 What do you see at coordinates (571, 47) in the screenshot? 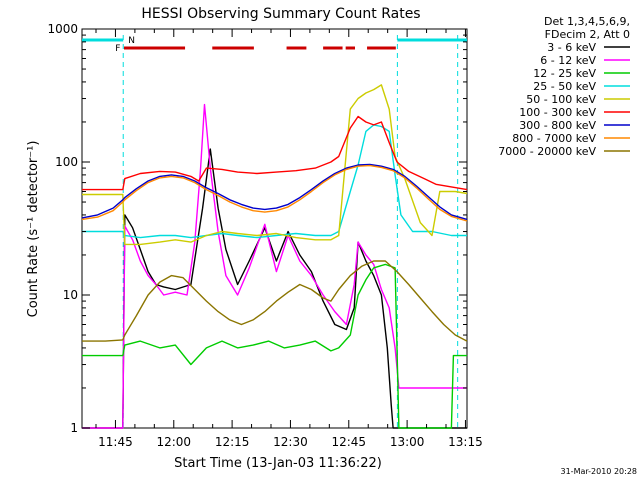
I see `legend-label-1: 3 - 6 keV` at bounding box center [571, 47].